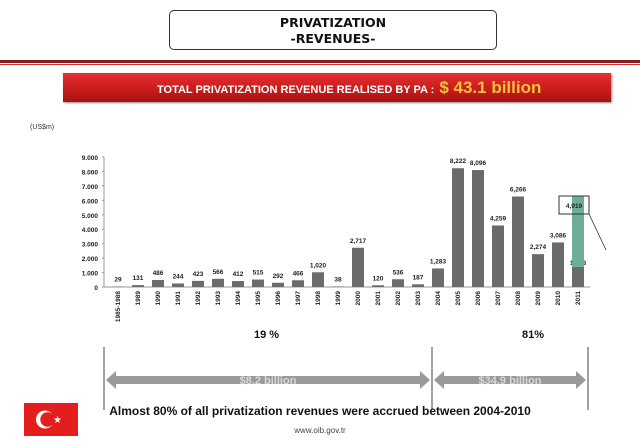 The width and height of the screenshot is (640, 441). I want to click on data-label: 1,283, so click(438, 261).